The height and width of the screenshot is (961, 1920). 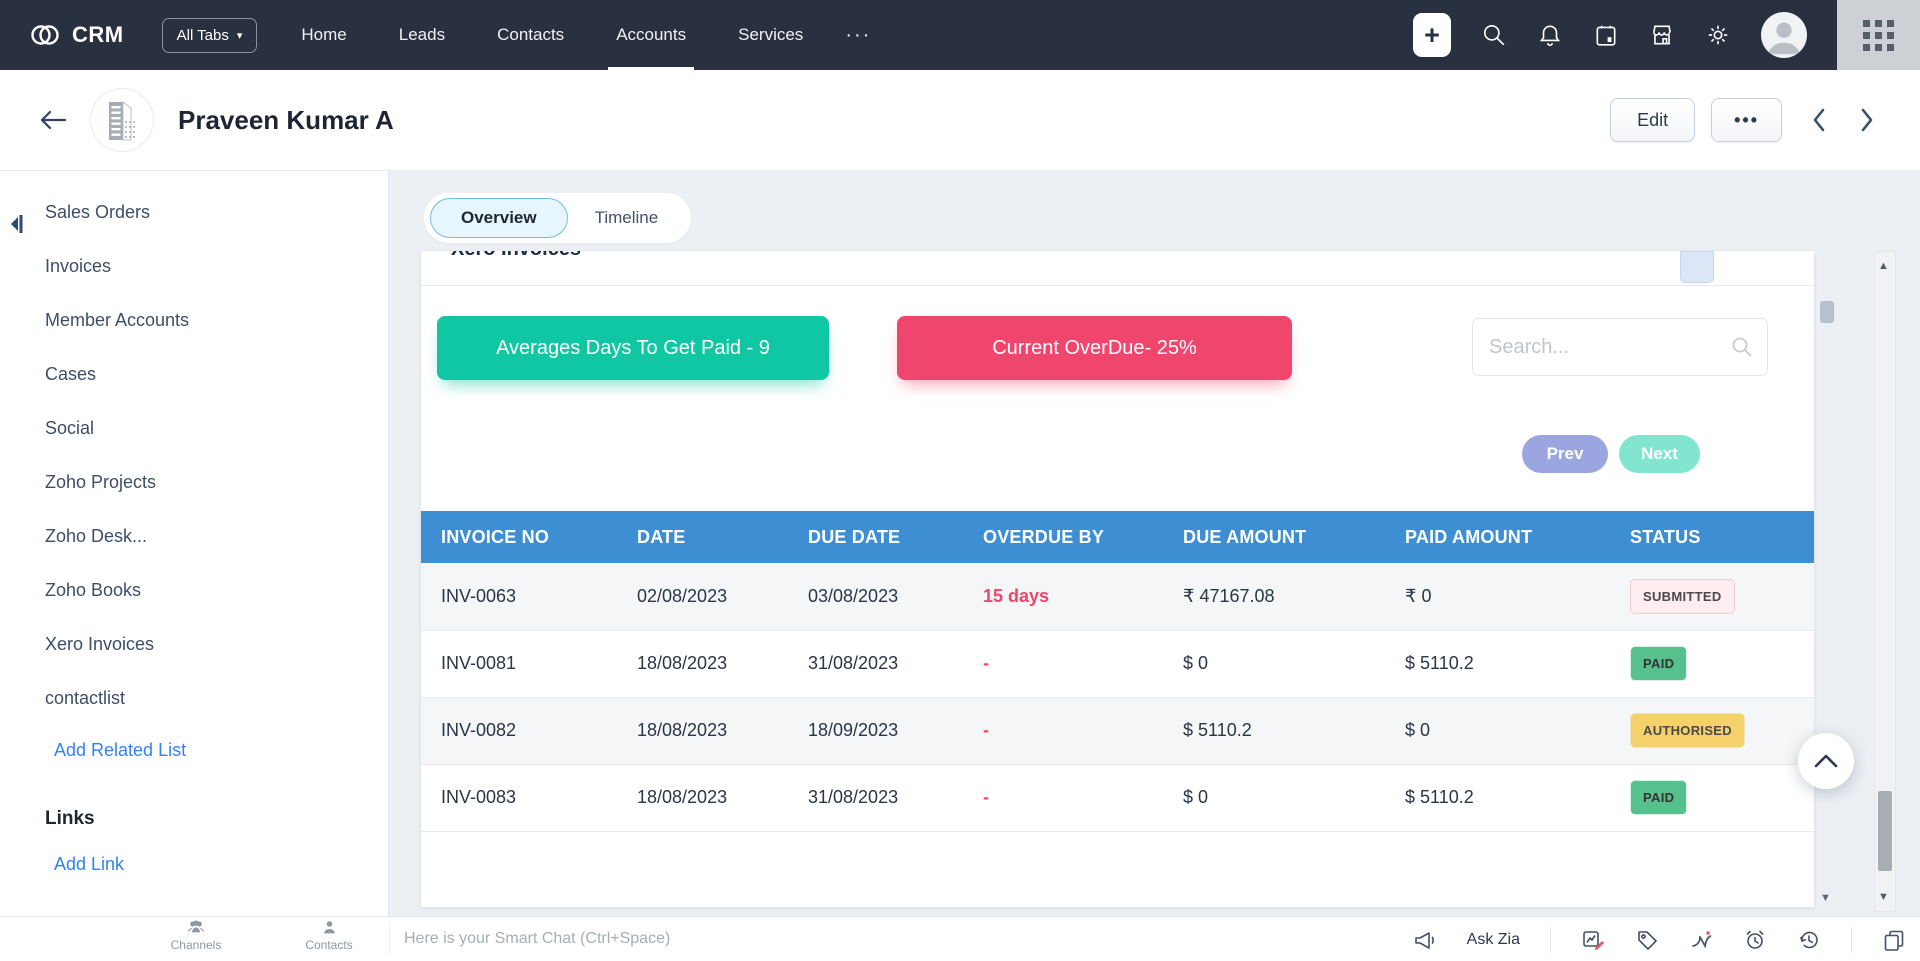 I want to click on content-scrollbar: ▲ ▼, so click(x=1885, y=581).